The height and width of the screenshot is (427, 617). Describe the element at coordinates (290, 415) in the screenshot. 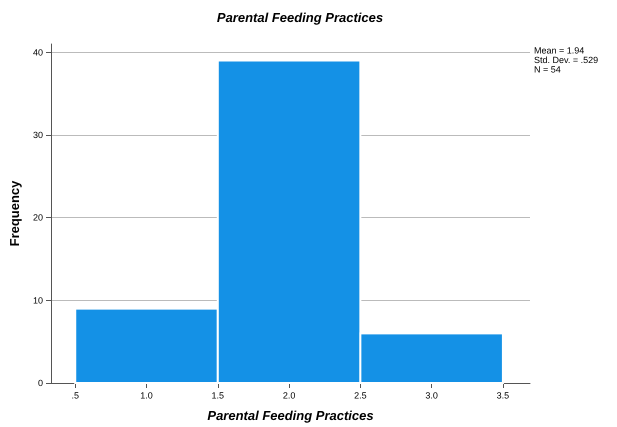

I see `x-axis-title: Parental Feeding Practices` at that location.